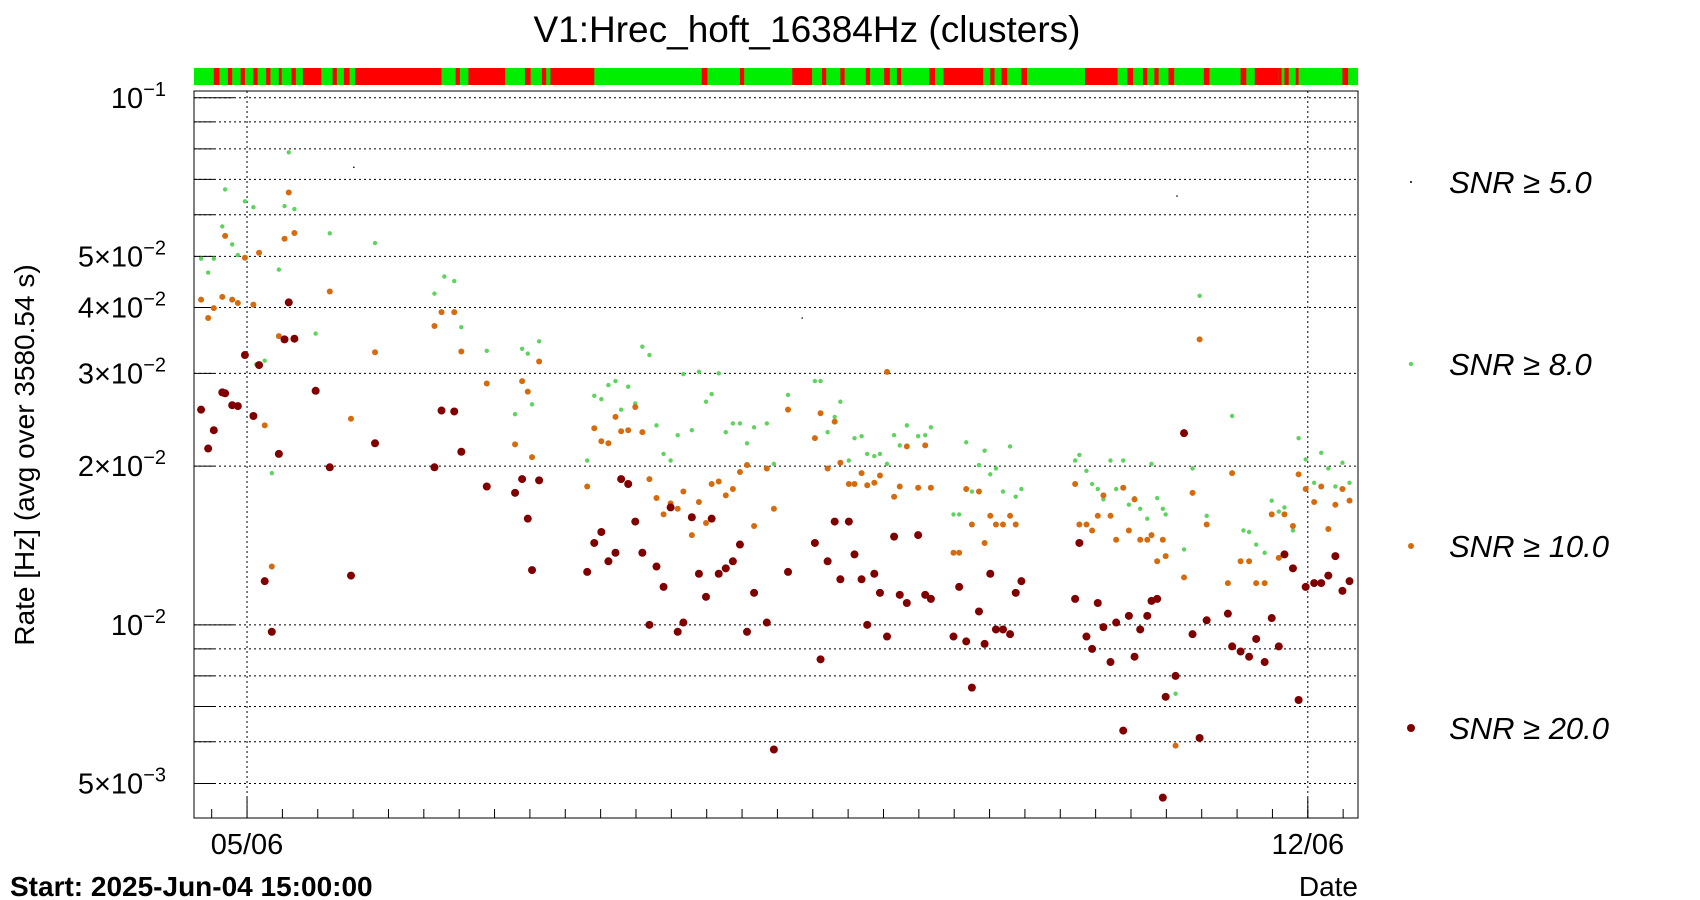 The height and width of the screenshot is (900, 1700). Describe the element at coordinates (247, 845) in the screenshot. I see `x-tick-label: 05/06` at that location.